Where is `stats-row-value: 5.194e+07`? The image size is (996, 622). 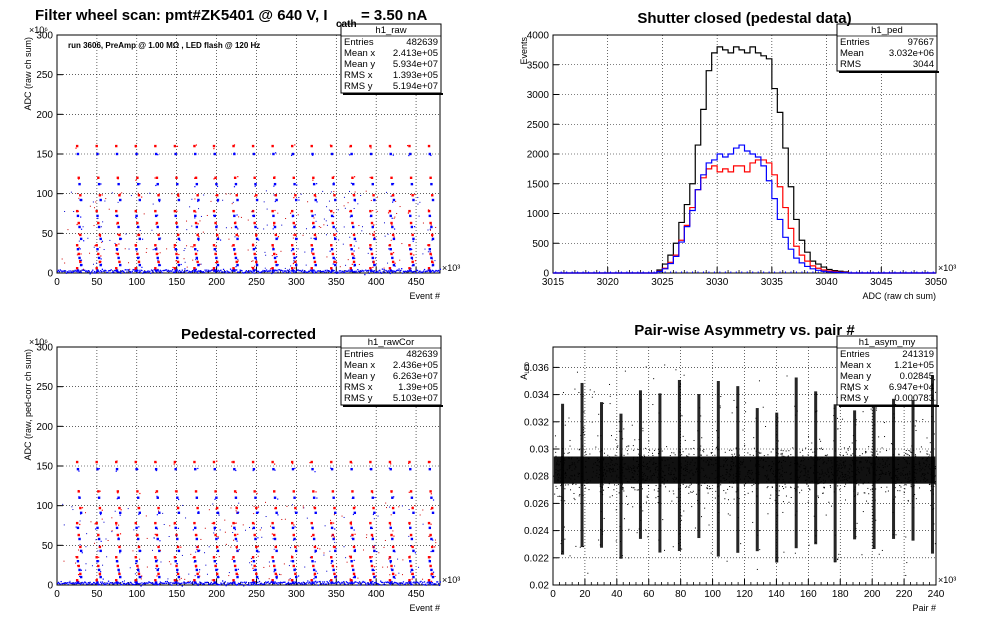
stats-row-value: 5.194e+07 is located at coordinates (415, 86).